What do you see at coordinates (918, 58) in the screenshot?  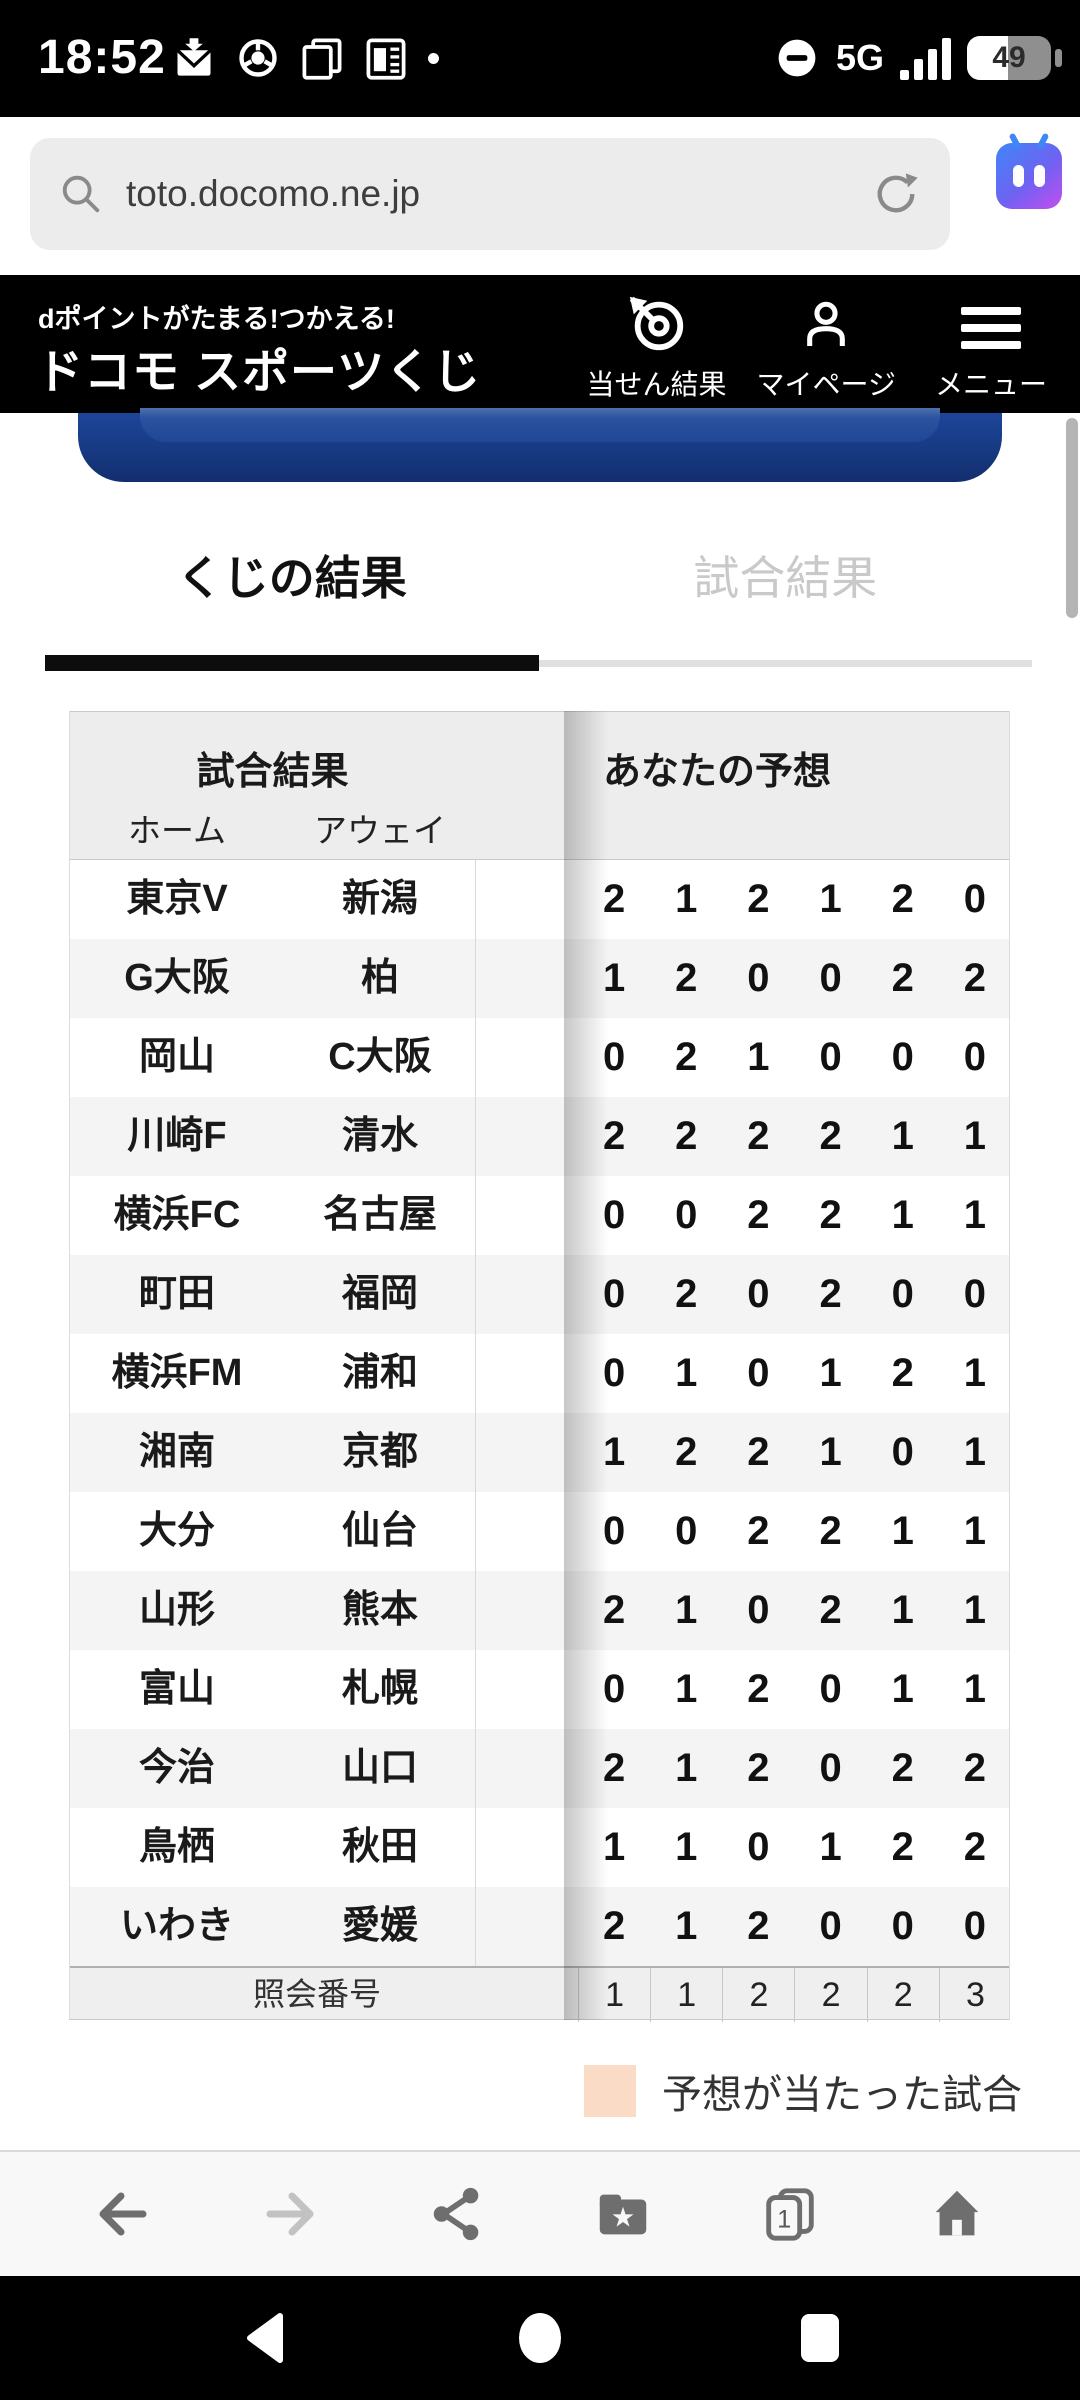 I see `system-status-icons: 5G 49` at bounding box center [918, 58].